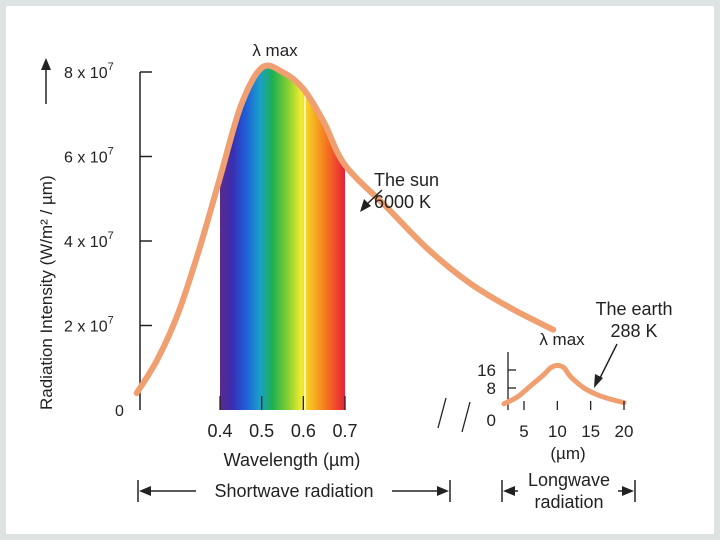  Describe the element at coordinates (633, 309) in the screenshot. I see `earth-label-line1: The earth` at that location.